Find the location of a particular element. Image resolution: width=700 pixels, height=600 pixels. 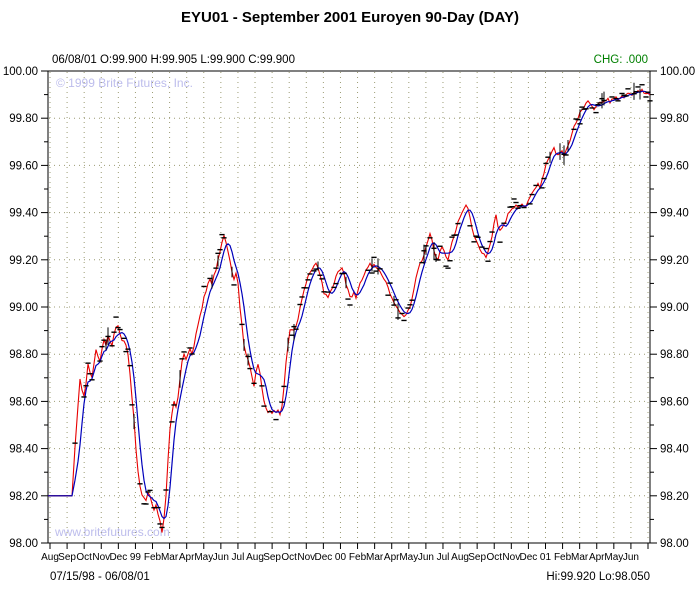

watermark-url: www.britefutures.com is located at coordinates (112, 532).